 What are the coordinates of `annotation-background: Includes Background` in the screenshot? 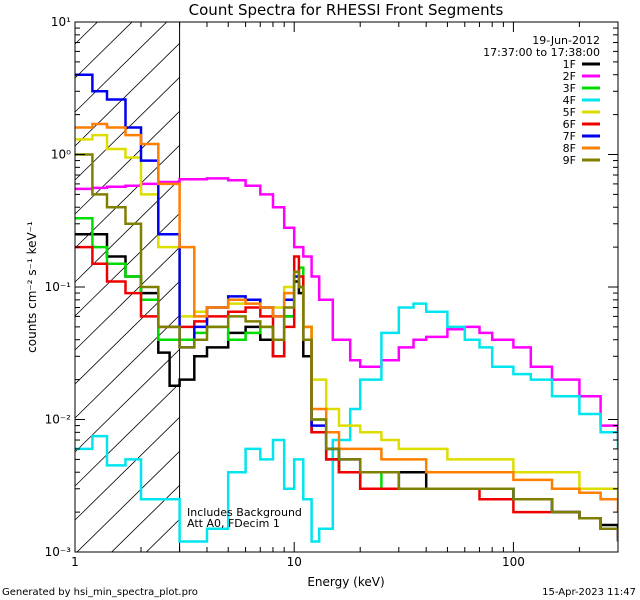 It's located at (244, 512).